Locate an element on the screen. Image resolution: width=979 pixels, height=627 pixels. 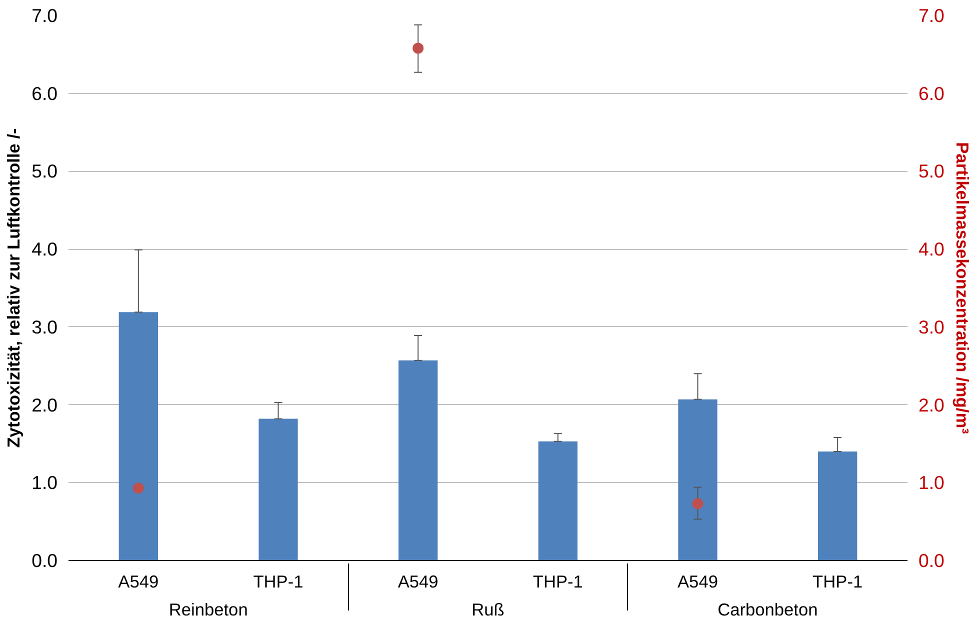
text: Ruß is located at coordinates (488, 610).